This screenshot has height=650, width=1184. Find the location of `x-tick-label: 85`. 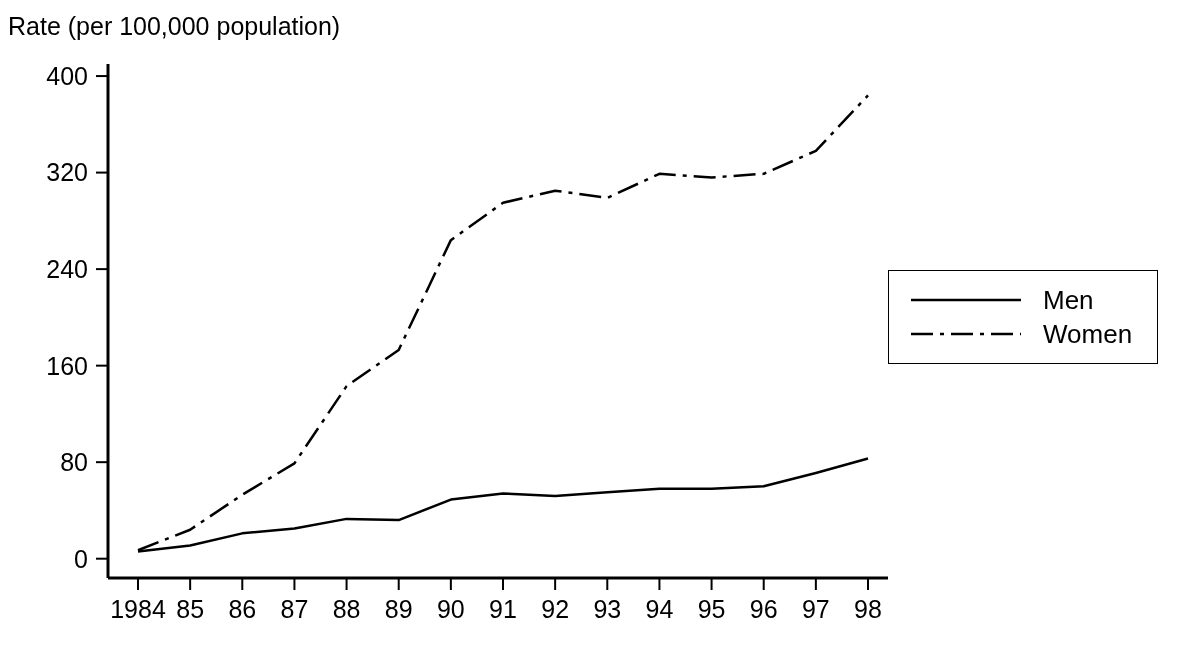

x-tick-label: 85 is located at coordinates (190, 608).